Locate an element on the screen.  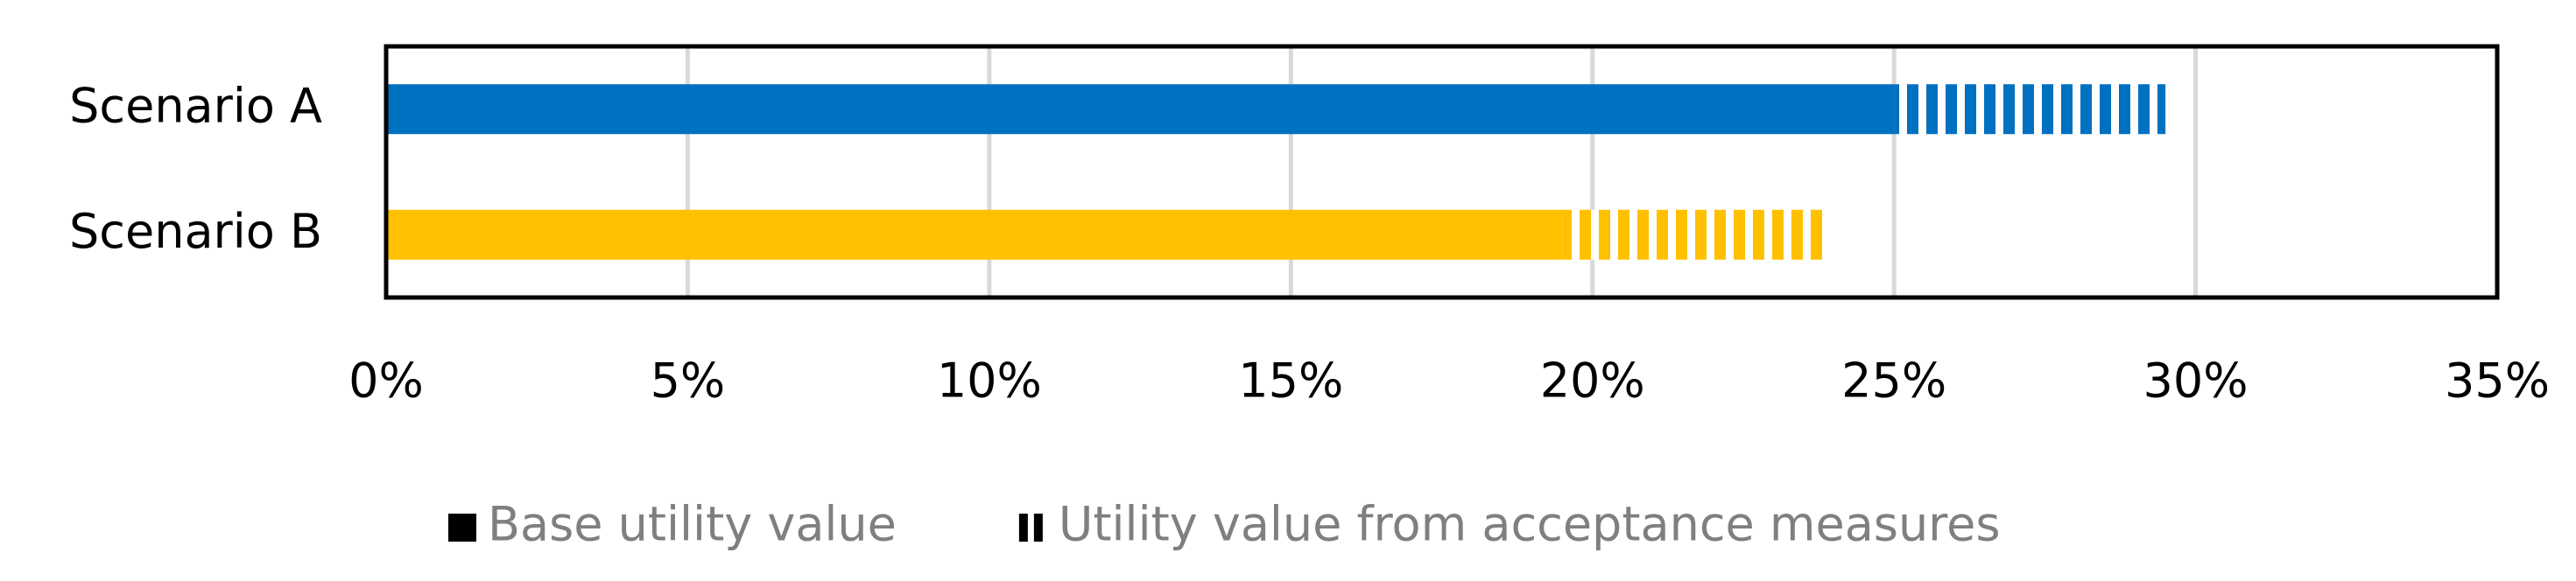
x-tick-label: 5% is located at coordinates (688, 381).